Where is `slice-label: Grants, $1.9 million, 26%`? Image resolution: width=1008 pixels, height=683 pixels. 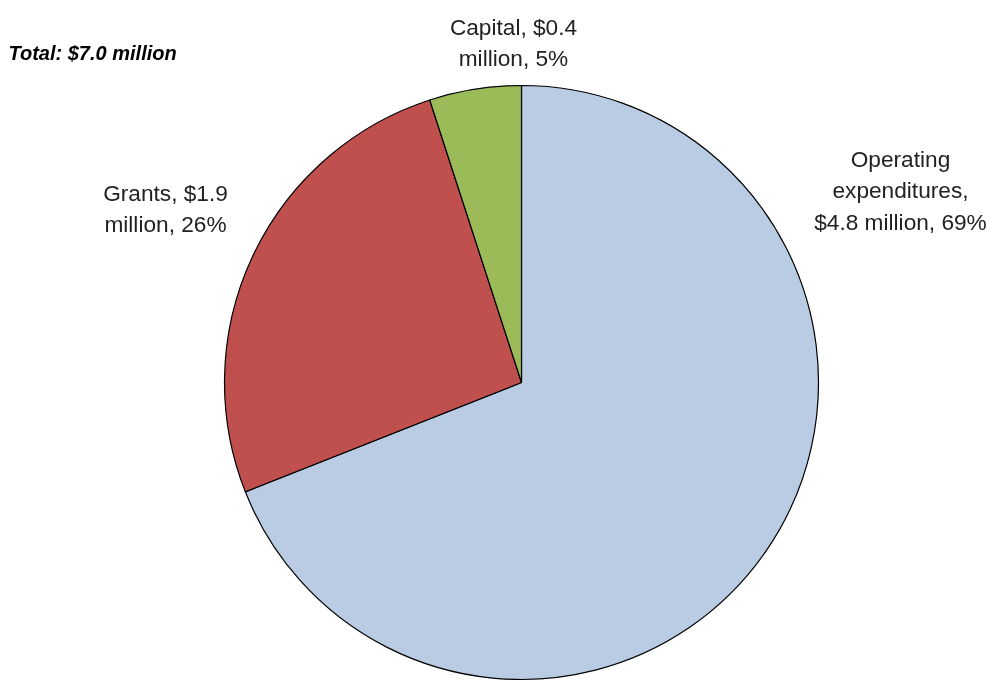
slice-label: Grants, $1.9 million, 26% is located at coordinates (165, 208).